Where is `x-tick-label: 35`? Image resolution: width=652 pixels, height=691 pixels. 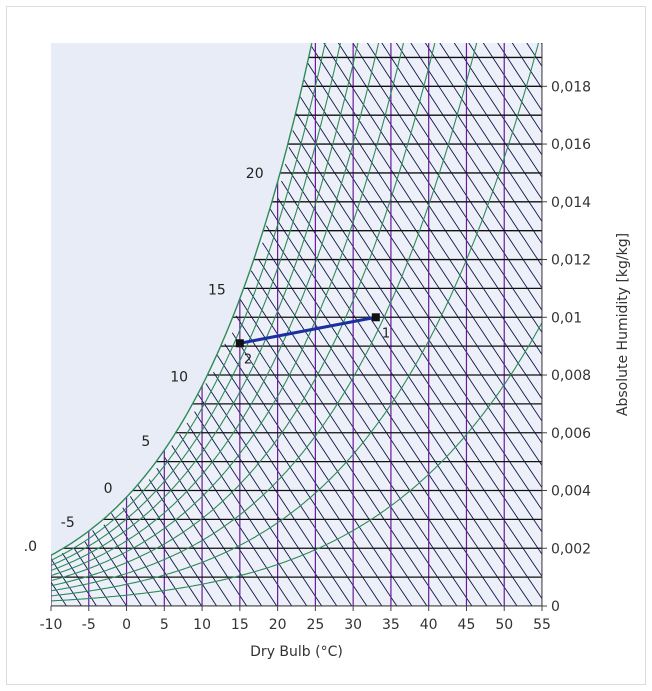 x-tick-label: 35 is located at coordinates (391, 625).